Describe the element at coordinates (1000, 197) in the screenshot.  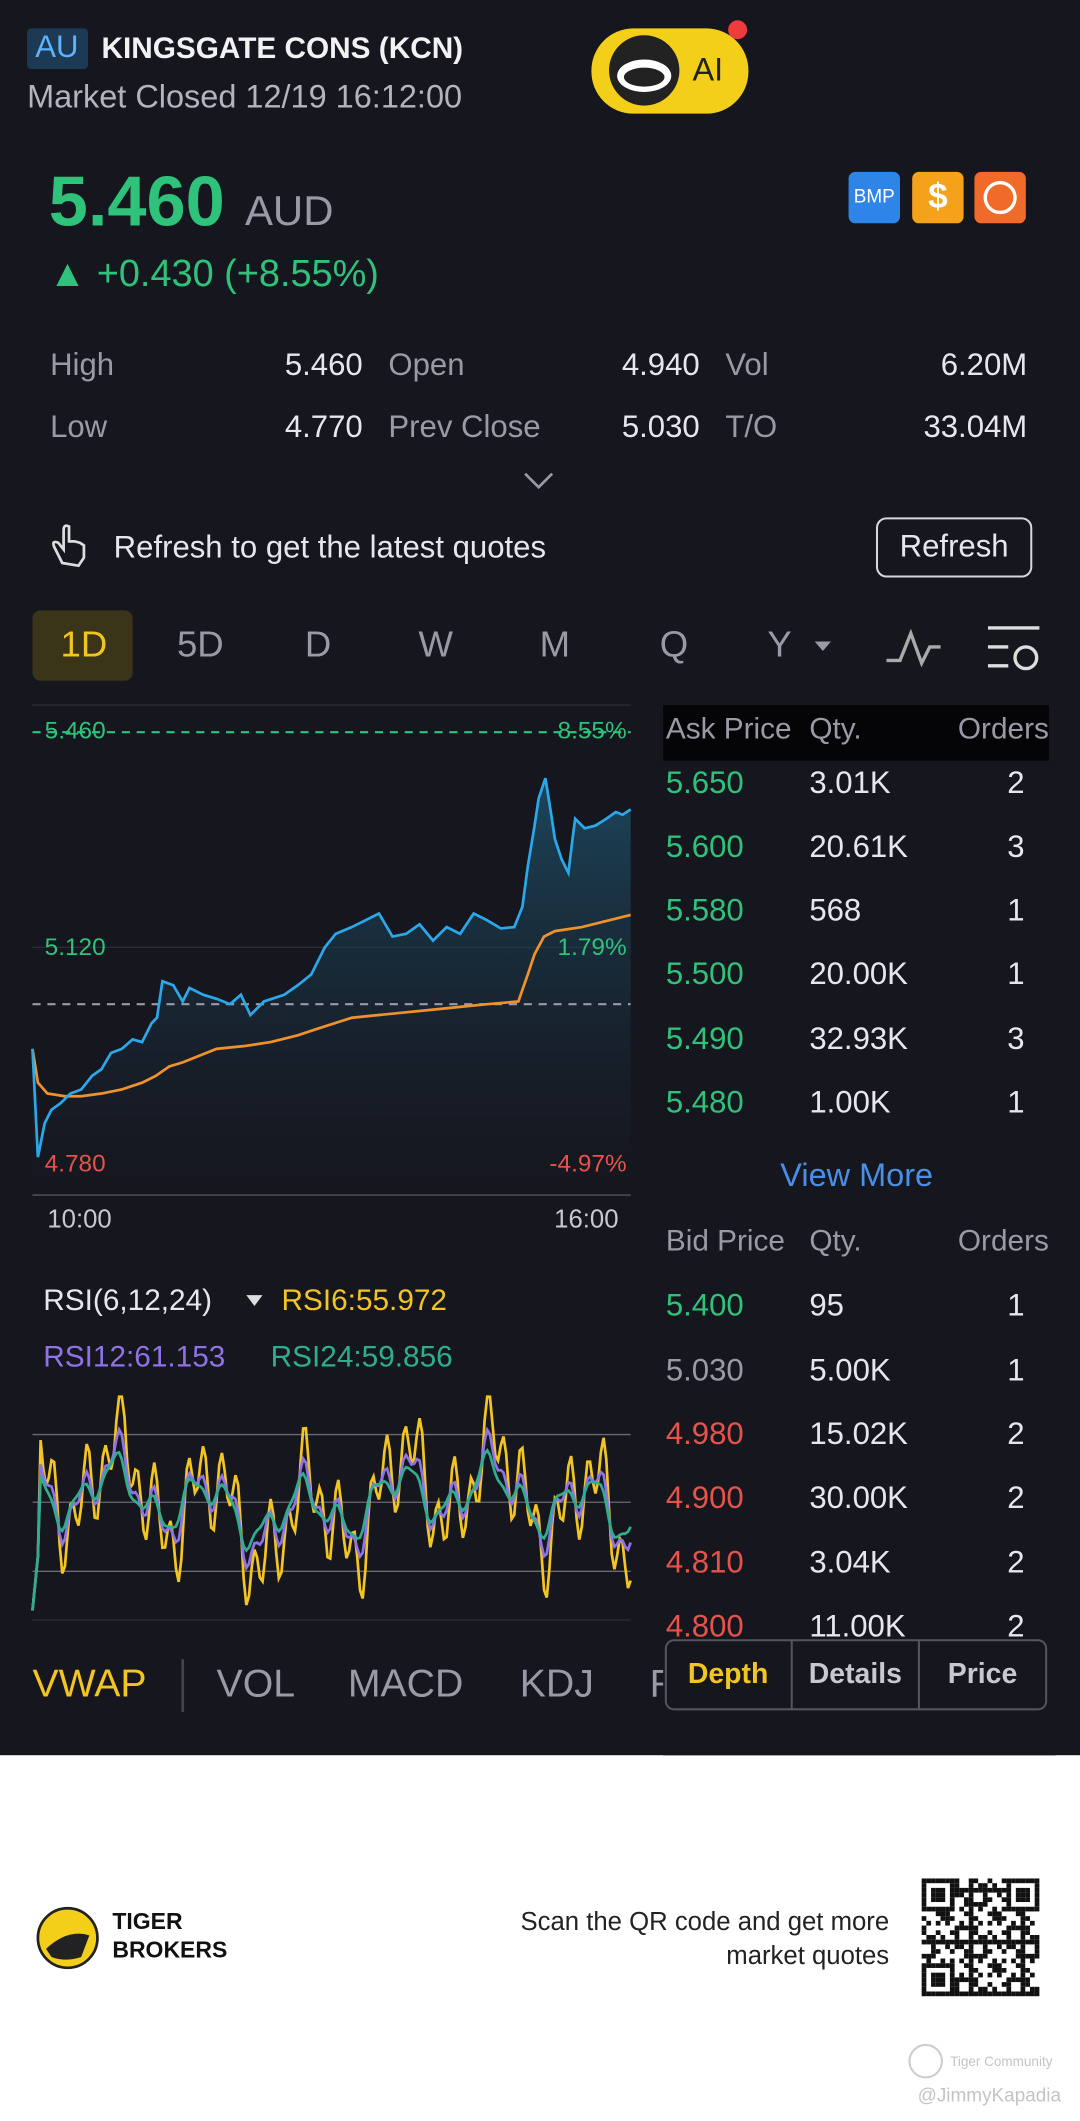
I see `badge-other` at that location.